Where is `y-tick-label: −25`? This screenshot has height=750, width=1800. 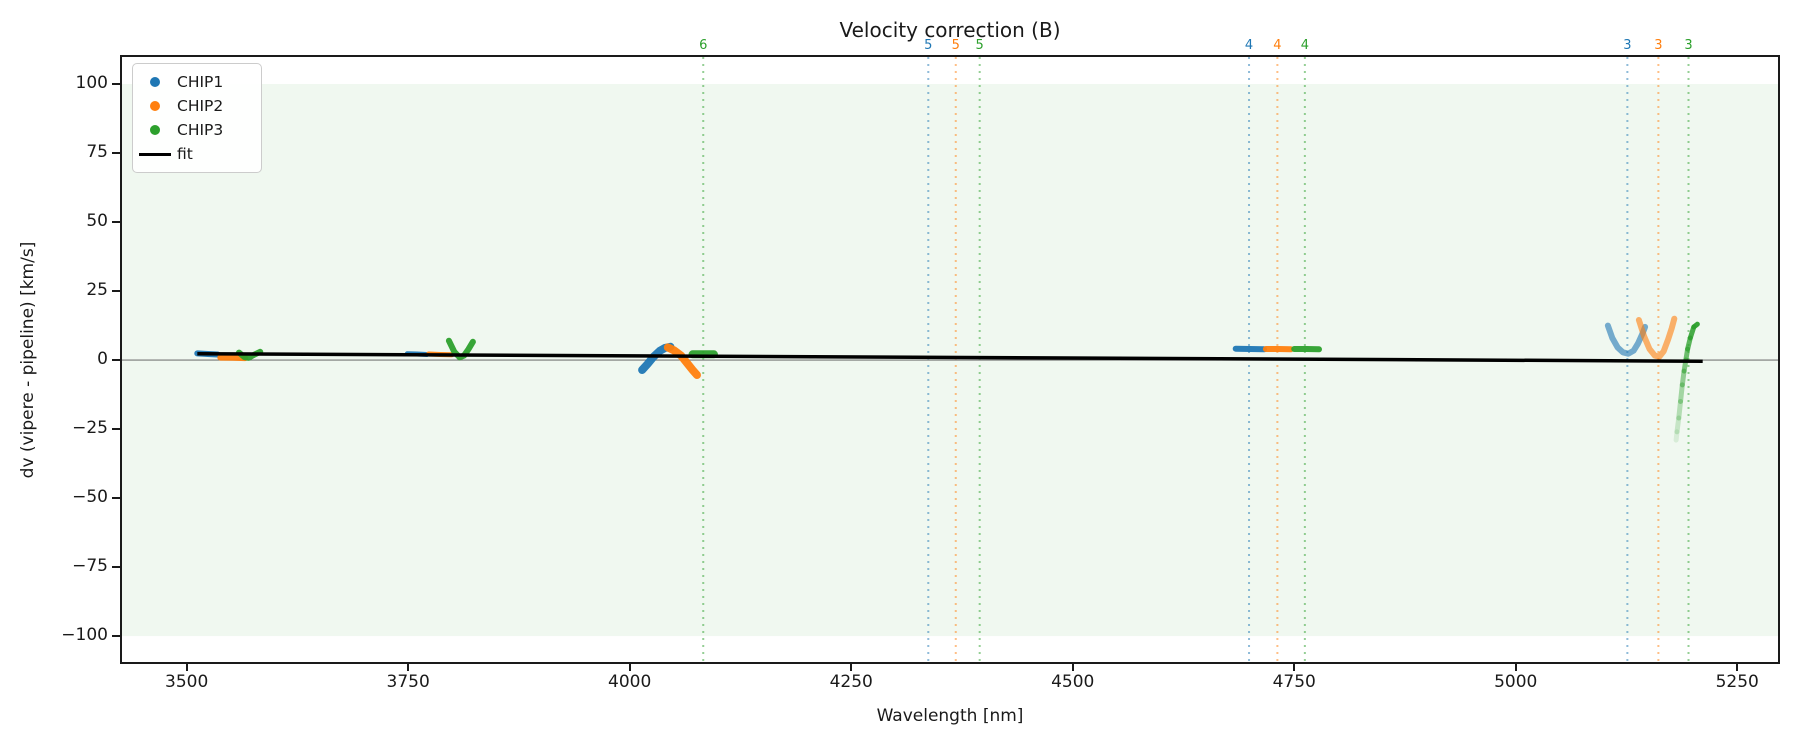
y-tick-label: −25 is located at coordinates (90, 428).